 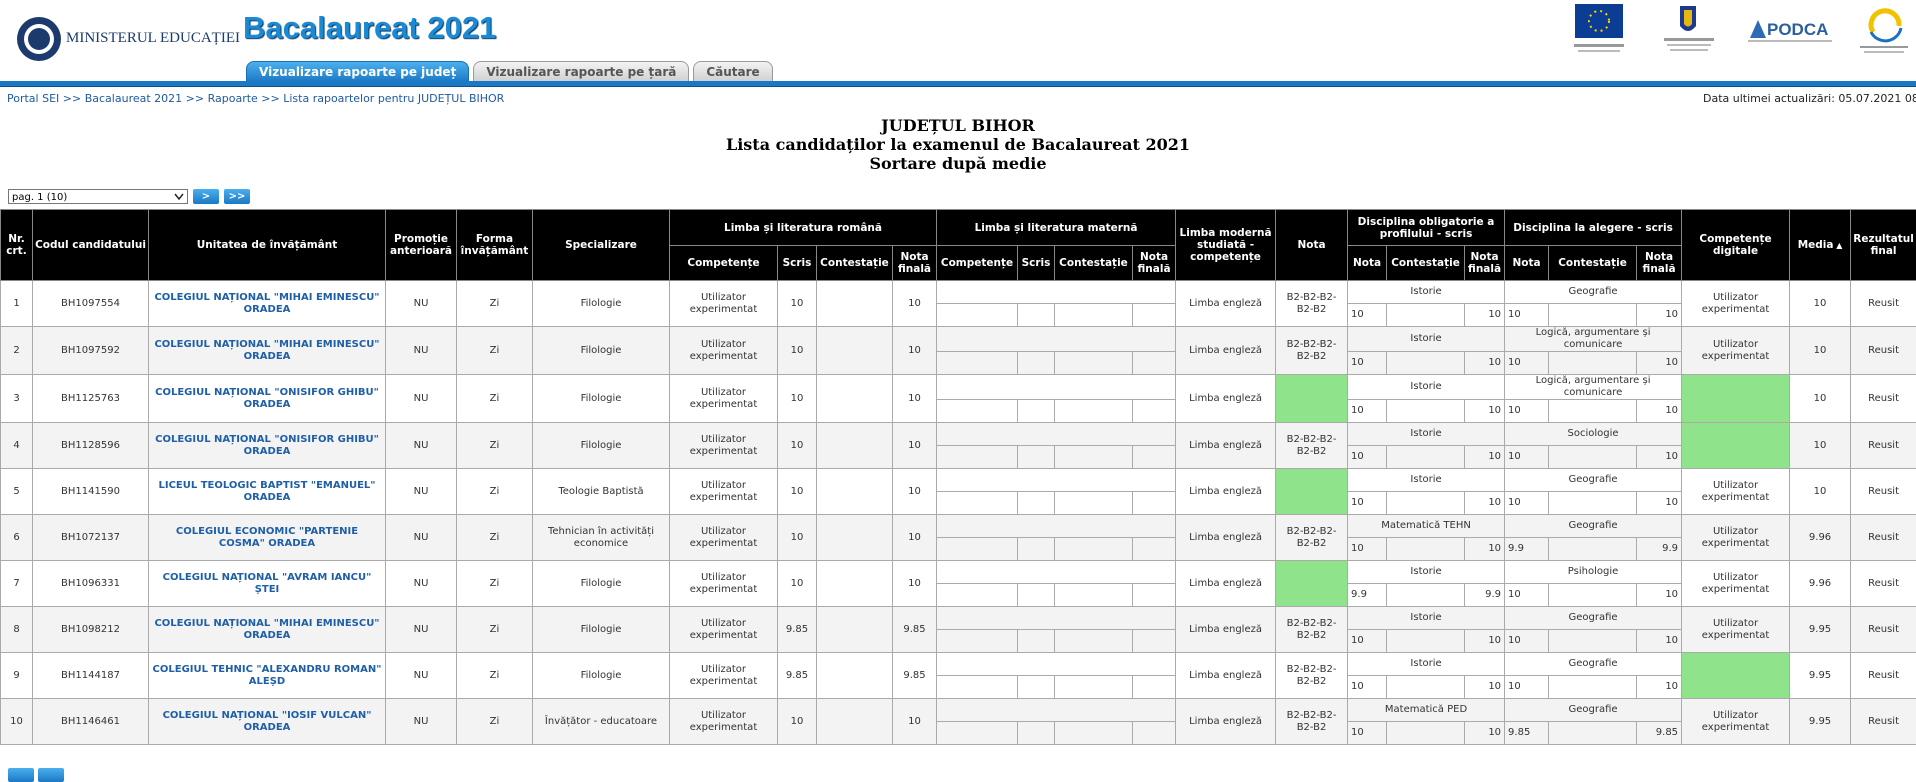 What do you see at coordinates (267, 722) in the screenshot?
I see `school: COLEGIUL NAȚIONAL "IOSIF VULCAN" ORADEA` at bounding box center [267, 722].